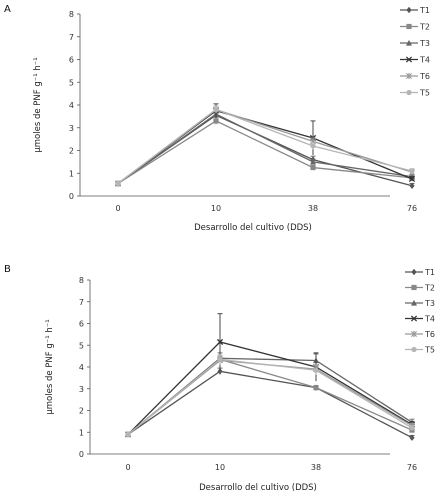 The width and height of the screenshot is (439, 495). Describe the element at coordinates (7, 9) in the screenshot. I see `panel-label: A` at that location.